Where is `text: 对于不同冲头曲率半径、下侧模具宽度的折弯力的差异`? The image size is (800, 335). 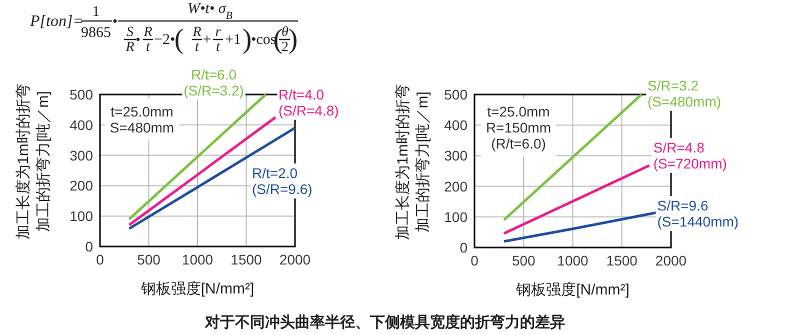 text: 对于不同冲头曲率半径、下侧模具宽度的折弯力的差异 is located at coordinates (384, 322).